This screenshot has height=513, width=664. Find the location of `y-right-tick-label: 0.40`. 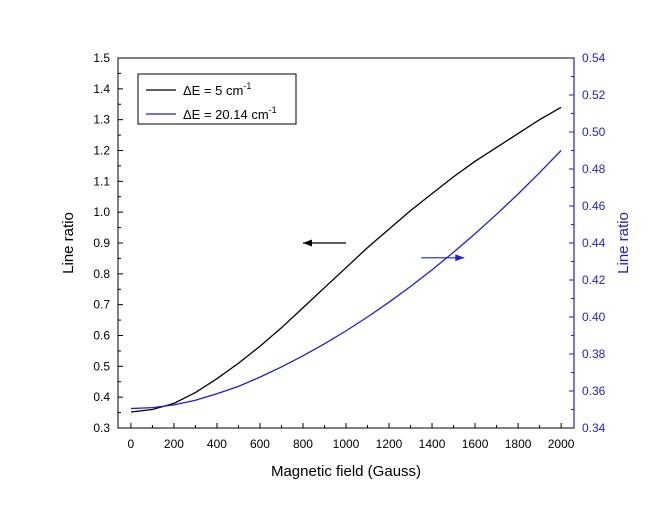

y-right-tick-label: 0.40 is located at coordinates (594, 317).